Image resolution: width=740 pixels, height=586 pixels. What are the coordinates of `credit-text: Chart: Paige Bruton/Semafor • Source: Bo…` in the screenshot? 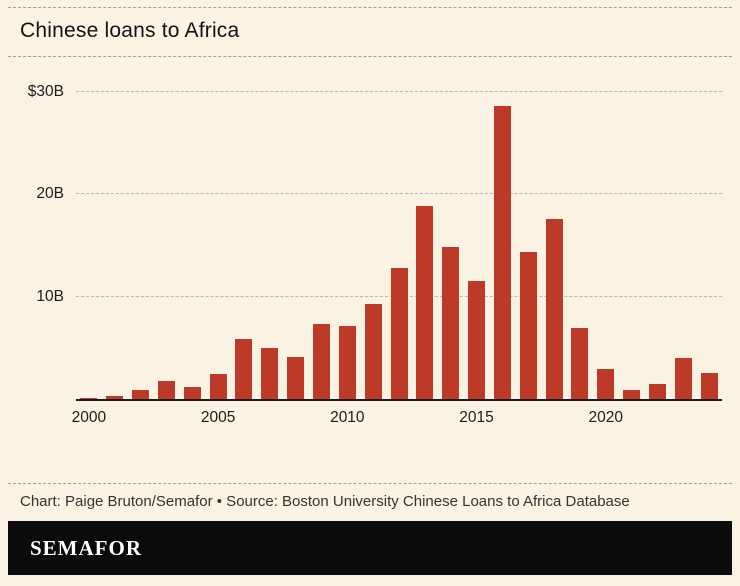 It's located at (325, 501).